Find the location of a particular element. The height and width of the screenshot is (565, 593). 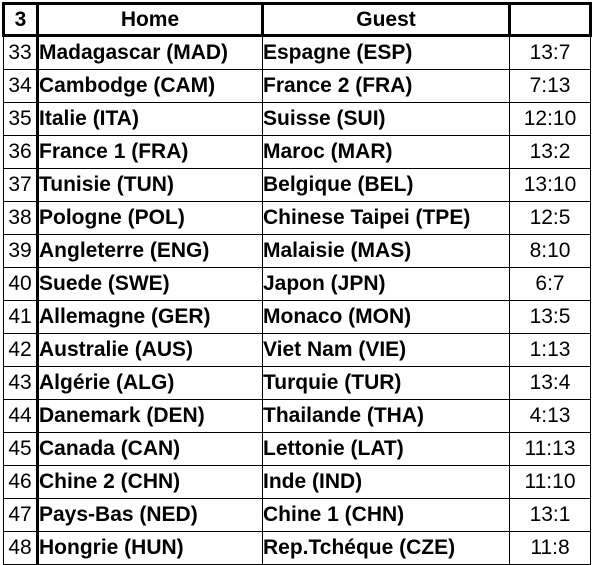

score-cell: 13:2 is located at coordinates (550, 152).